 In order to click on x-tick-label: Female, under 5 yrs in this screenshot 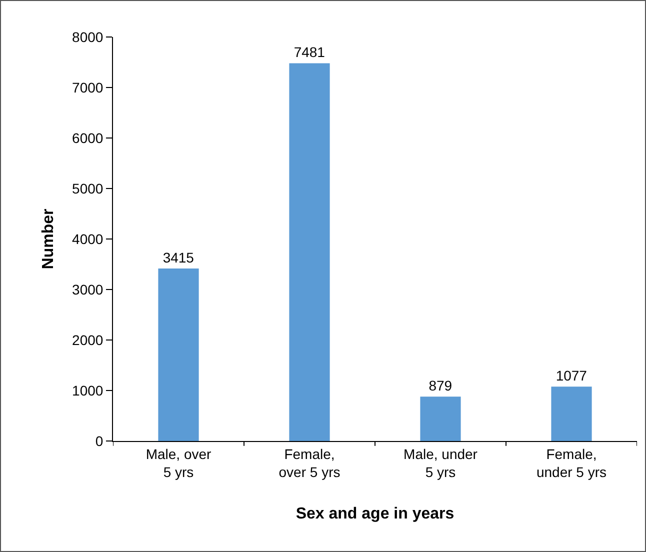, I will do `click(571, 463)`.